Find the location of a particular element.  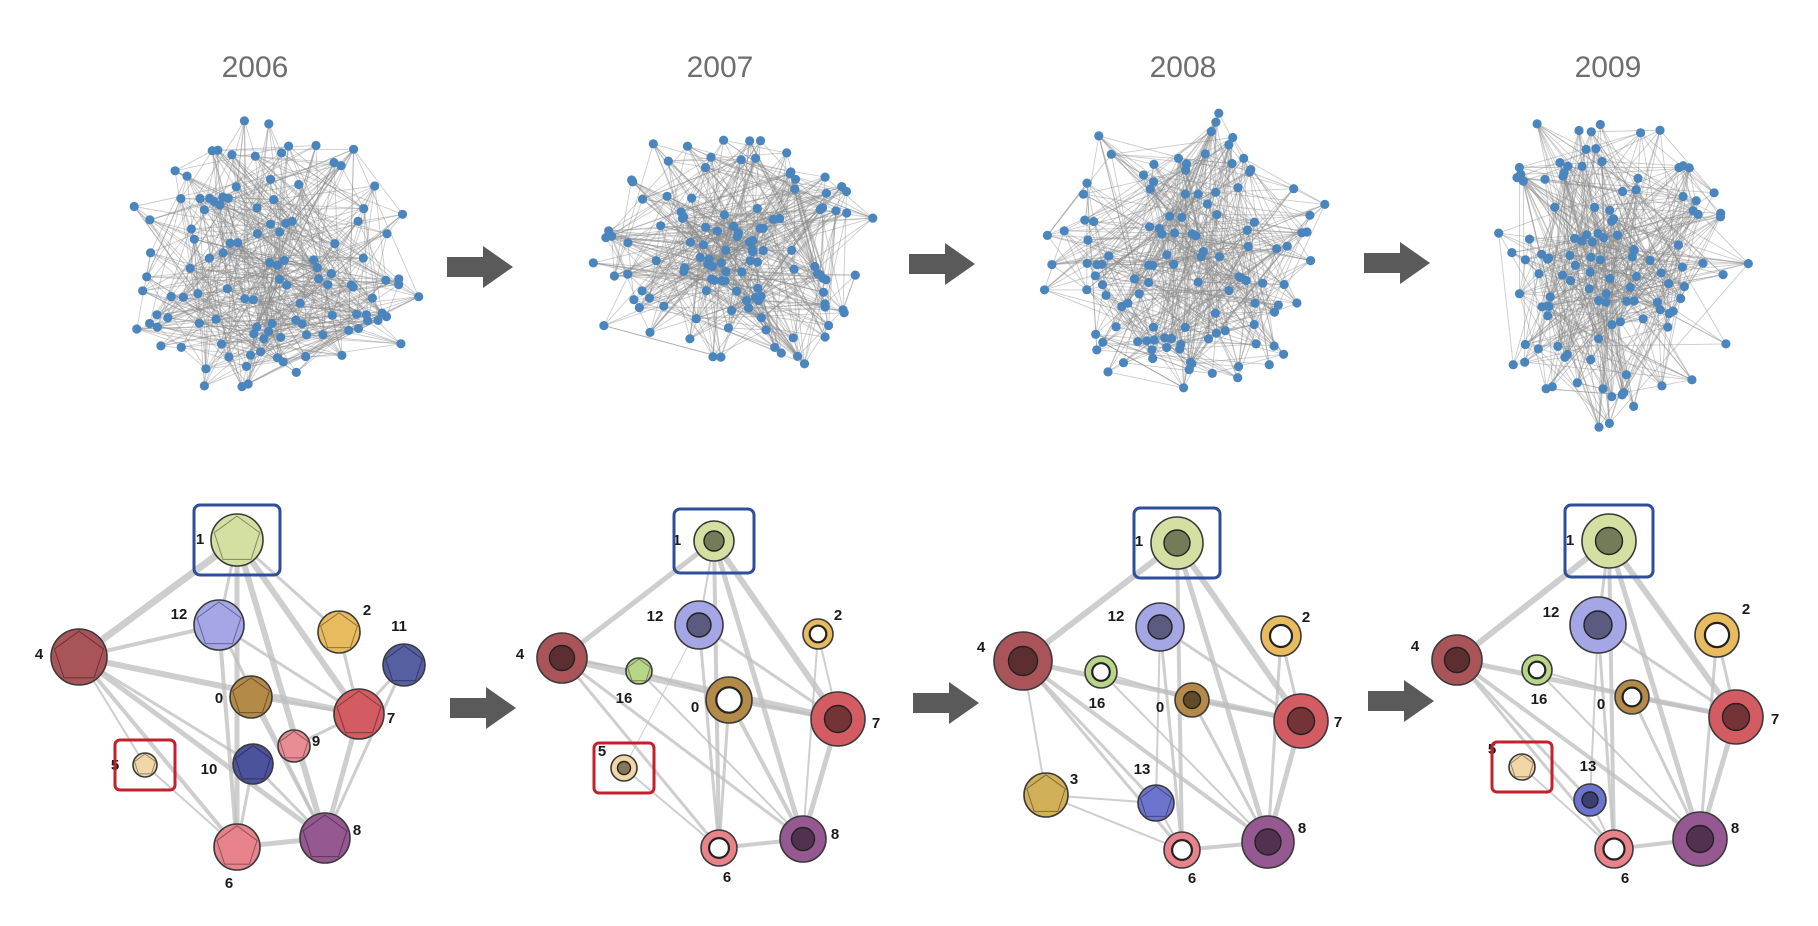

community-label: 6 is located at coordinates (229, 883).